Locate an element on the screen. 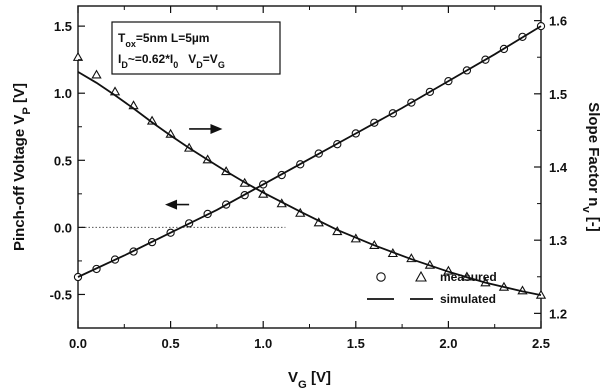 Image resolution: width=604 pixels, height=389 pixels. y-left-axis-title: Pinch-off Voltage VP [V] is located at coordinates (22, 167).